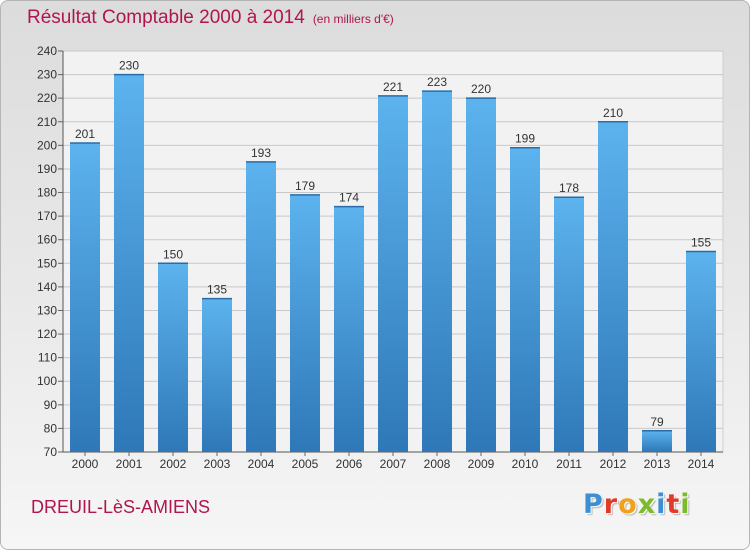  I want to click on y-tick-label: 240, so click(47, 51).